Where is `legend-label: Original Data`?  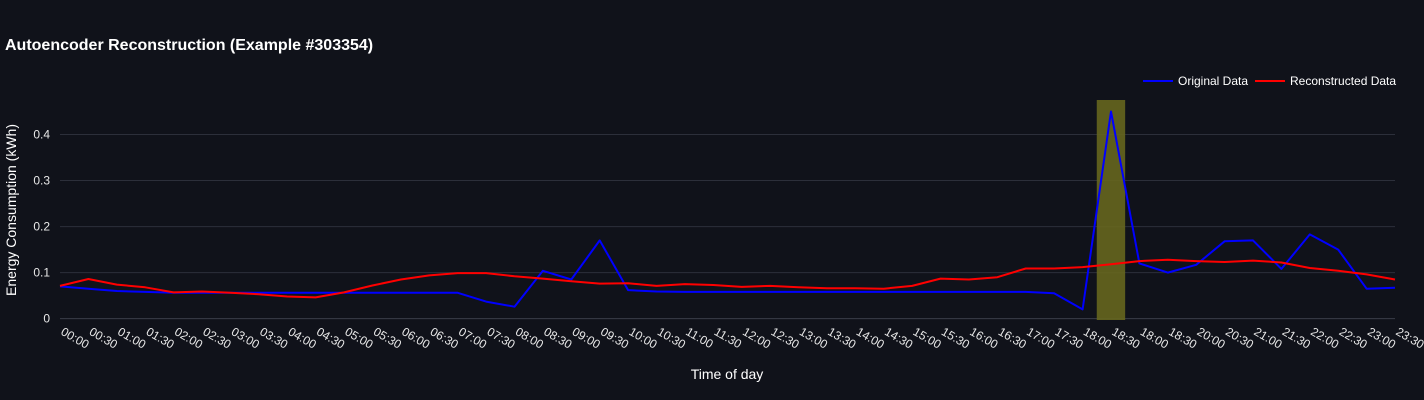
legend-label: Original Data is located at coordinates (1213, 81).